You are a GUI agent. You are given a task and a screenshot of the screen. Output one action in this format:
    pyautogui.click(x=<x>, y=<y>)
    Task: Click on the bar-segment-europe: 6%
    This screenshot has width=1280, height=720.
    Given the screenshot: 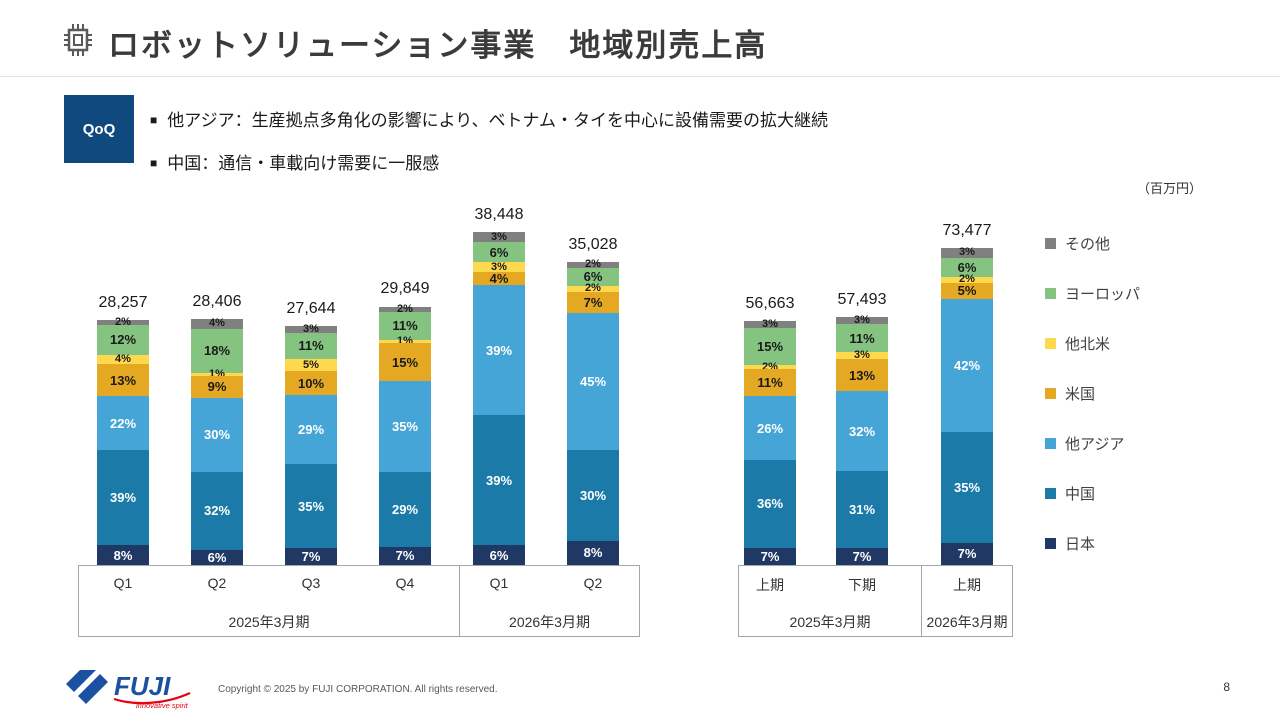 What is the action you would take?
    pyautogui.click(x=593, y=276)
    